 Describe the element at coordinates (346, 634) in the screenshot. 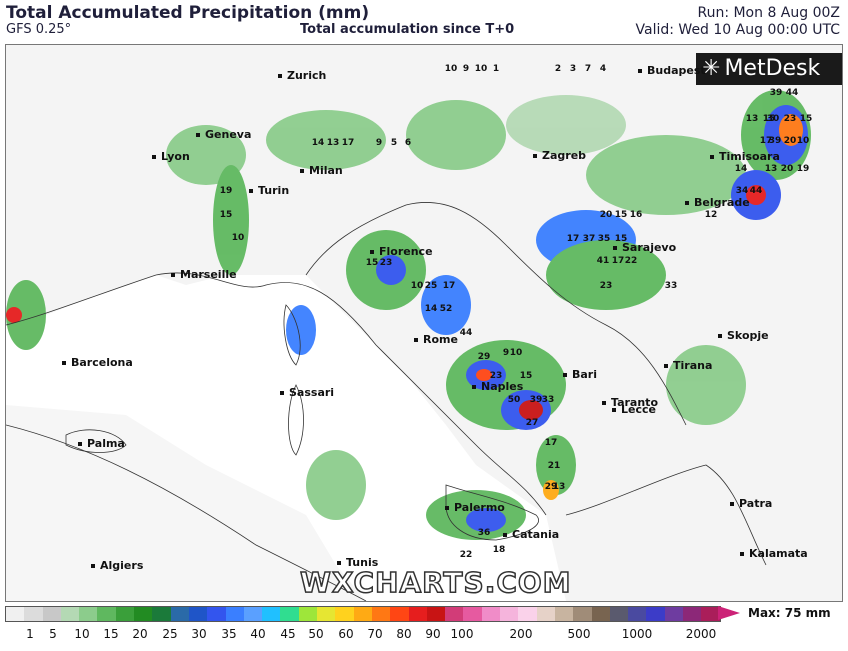

I see `legend-tick-label: 60` at that location.